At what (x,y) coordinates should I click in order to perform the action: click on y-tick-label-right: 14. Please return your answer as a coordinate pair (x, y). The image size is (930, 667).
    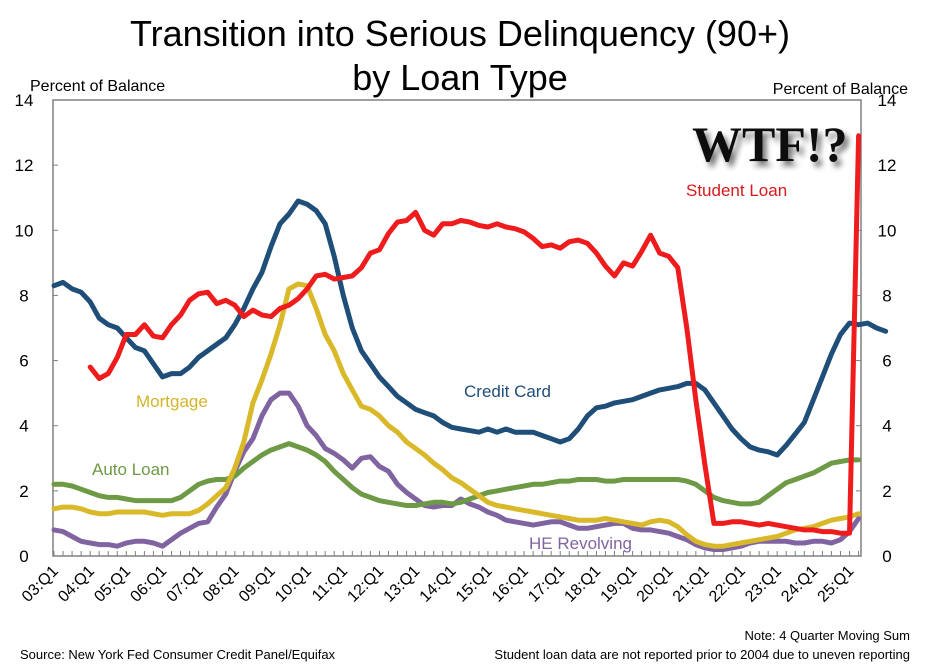
    Looking at the image, I should click on (887, 100).